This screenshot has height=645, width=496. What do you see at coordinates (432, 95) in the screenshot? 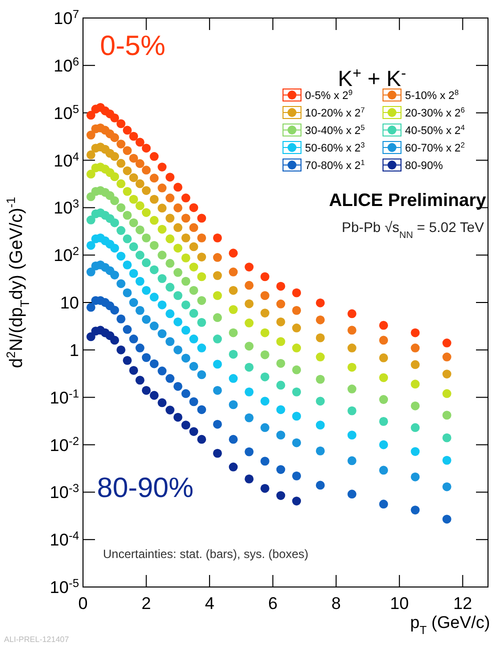
I see `legend-label: 5-10% x 2$^{8}$` at bounding box center [432, 95].